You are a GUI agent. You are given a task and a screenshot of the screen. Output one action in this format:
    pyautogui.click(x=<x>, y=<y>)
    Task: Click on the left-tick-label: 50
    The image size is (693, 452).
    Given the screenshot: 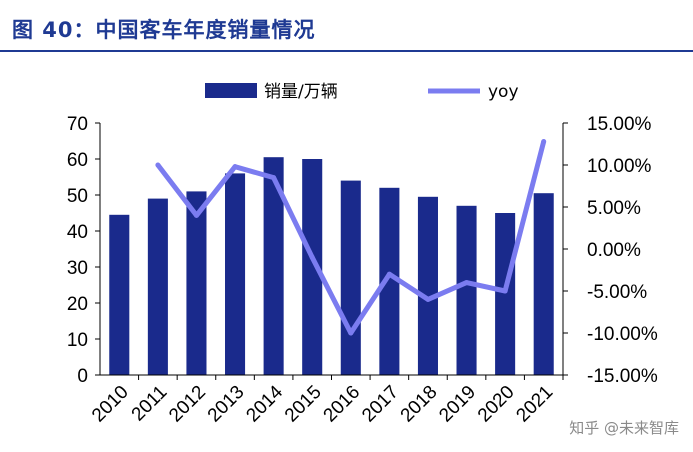 What is the action you would take?
    pyautogui.click(x=77, y=196)
    